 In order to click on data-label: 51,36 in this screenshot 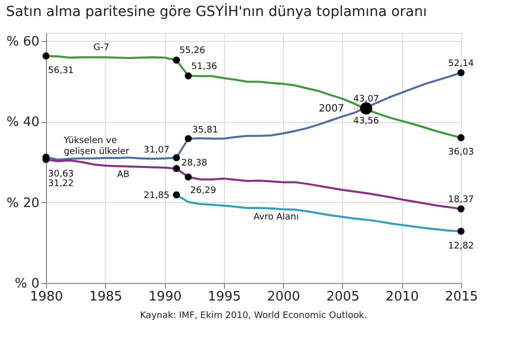, I will do `click(204, 67)`.